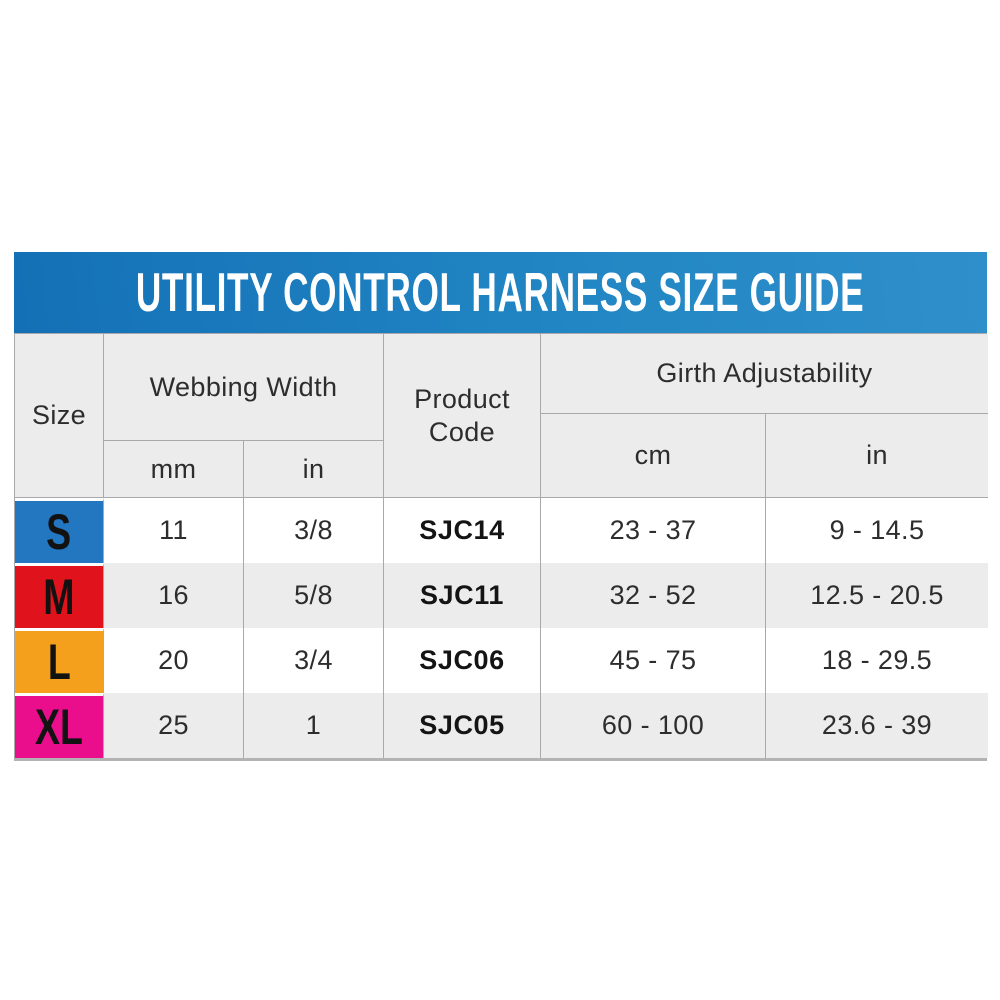  Describe the element at coordinates (244, 387) in the screenshot. I see `header-webbing-width: Webbing Width` at that location.